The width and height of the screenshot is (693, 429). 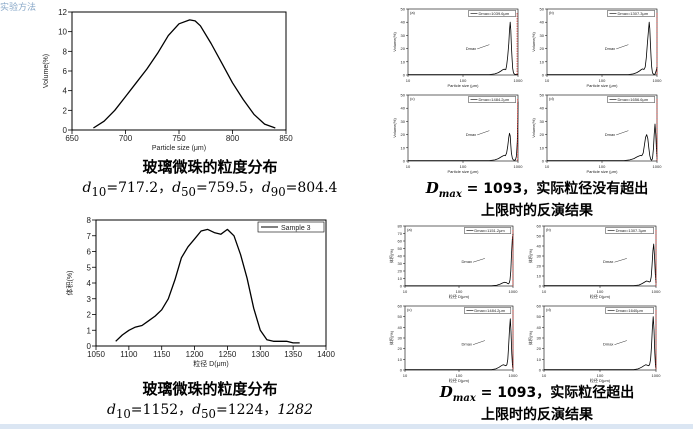 I want to click on caption-line1: Dmax = 1093，实际粒径超出, so click(x=537, y=393).